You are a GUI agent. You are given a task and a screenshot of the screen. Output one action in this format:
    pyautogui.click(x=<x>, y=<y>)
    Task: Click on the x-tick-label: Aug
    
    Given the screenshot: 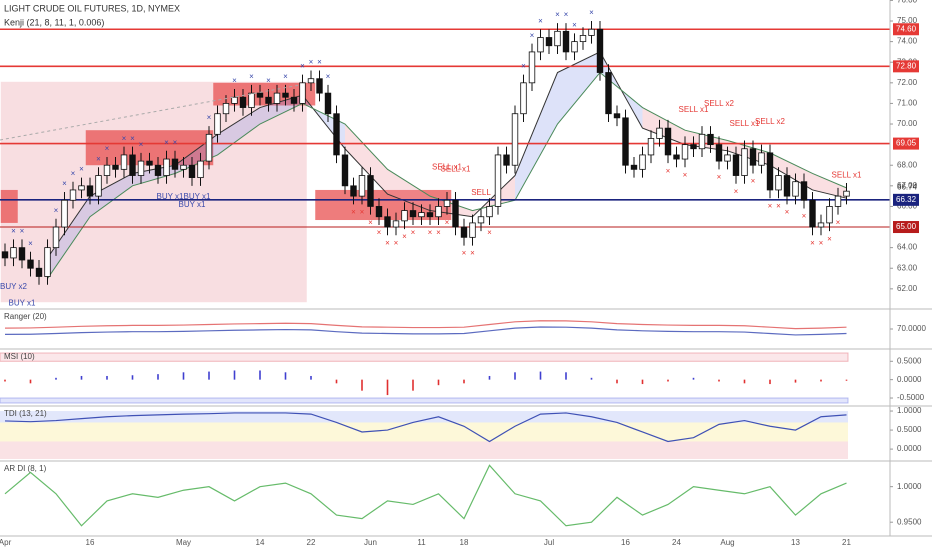 What is the action you would take?
    pyautogui.click(x=727, y=542)
    